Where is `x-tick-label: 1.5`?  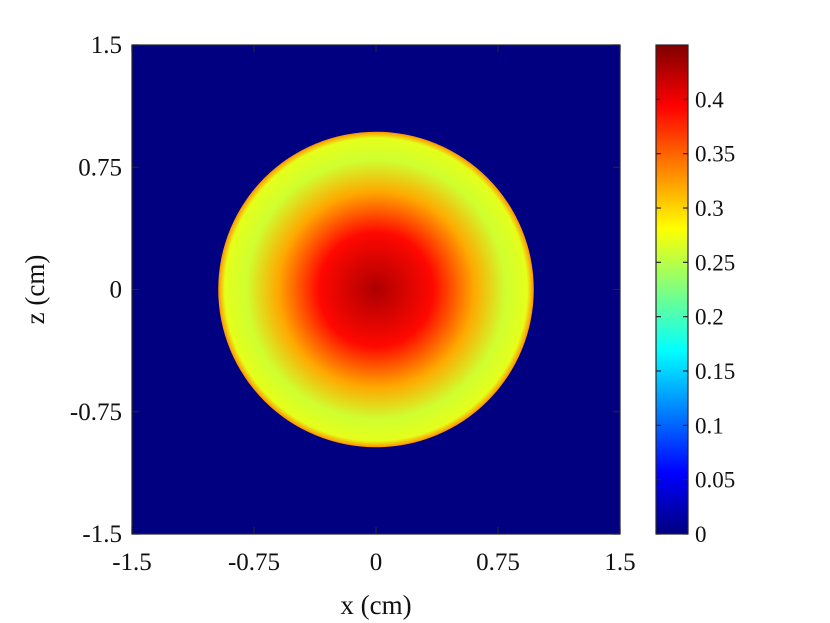 x-tick-label: 1.5 is located at coordinates (619, 562).